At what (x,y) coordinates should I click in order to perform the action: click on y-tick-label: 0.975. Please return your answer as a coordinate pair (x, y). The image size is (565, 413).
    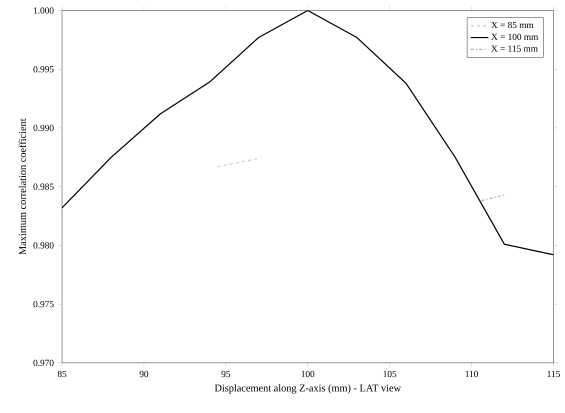
    Looking at the image, I should click on (43, 304).